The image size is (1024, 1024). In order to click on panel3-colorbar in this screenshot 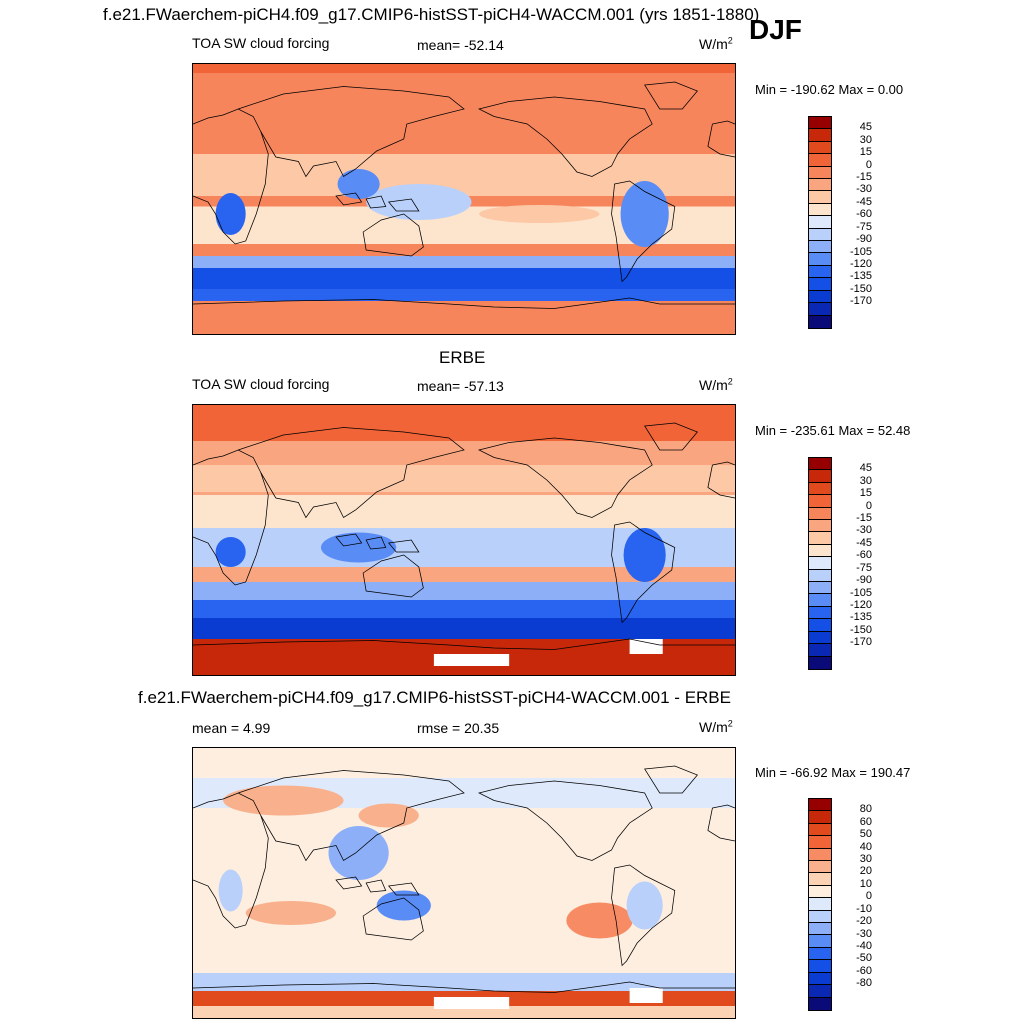, I will do `click(820, 904)`.